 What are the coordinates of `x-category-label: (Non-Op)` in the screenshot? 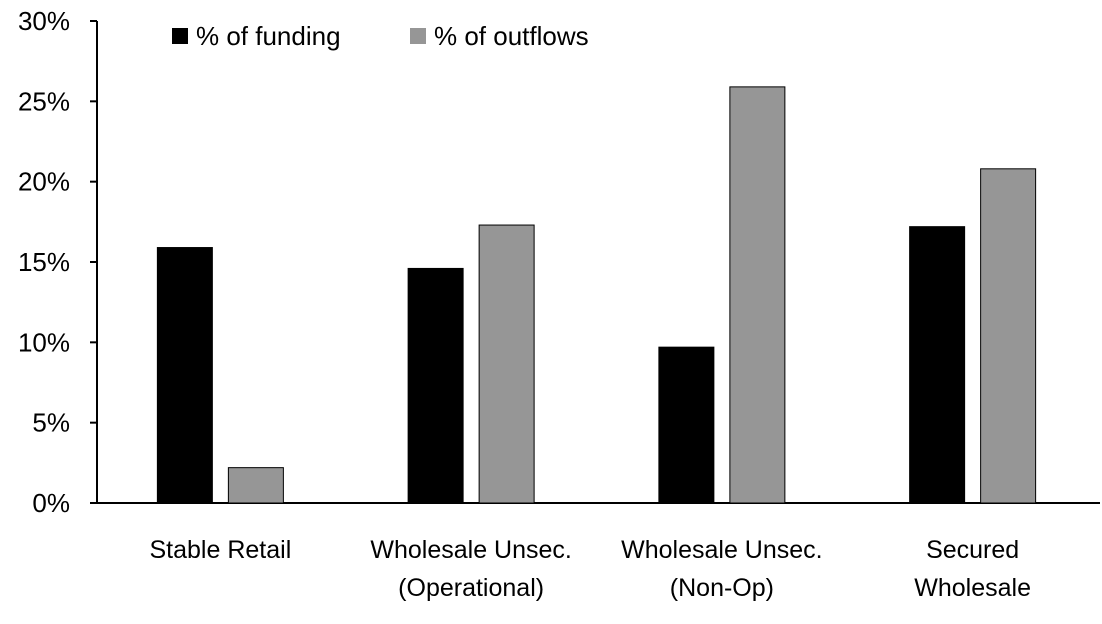 It's located at (722, 588).